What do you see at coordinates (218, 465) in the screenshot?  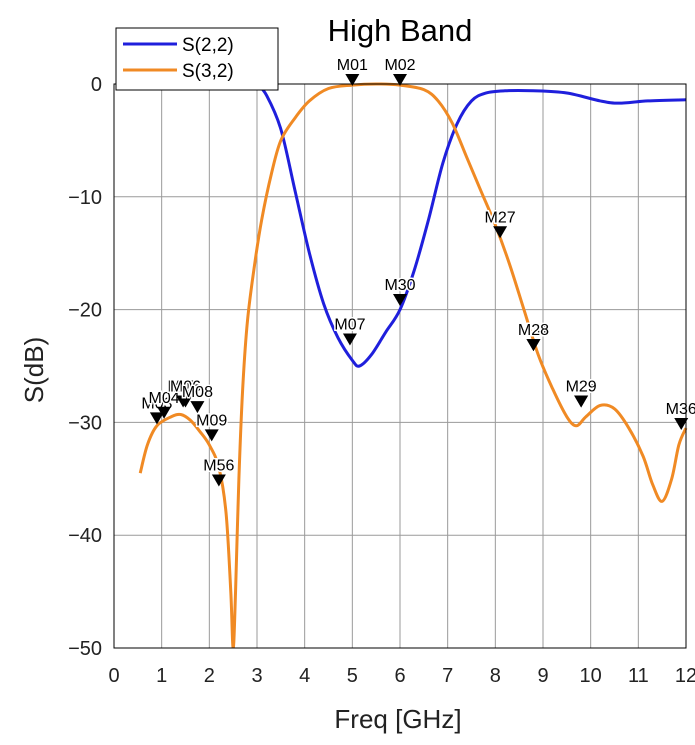 I see `marker-label: M56` at bounding box center [218, 465].